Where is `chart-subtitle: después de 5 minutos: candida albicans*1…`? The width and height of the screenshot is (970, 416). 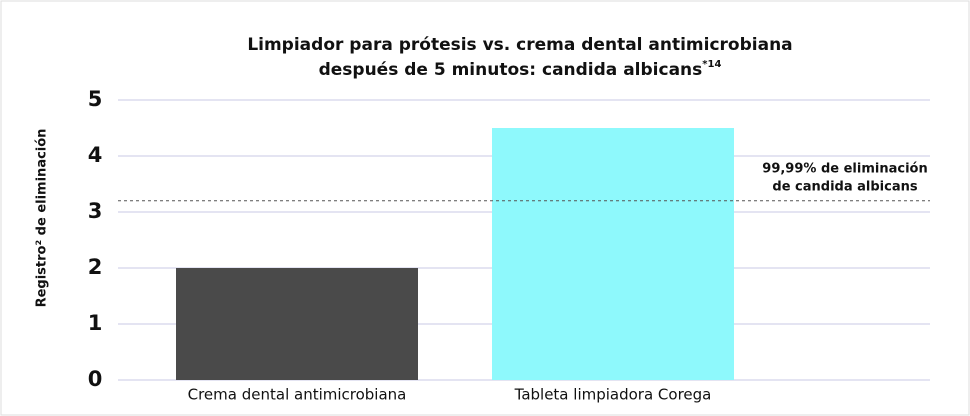
chart-subtitle: después de 5 minutos: candida albicans*1… is located at coordinates (520, 69).